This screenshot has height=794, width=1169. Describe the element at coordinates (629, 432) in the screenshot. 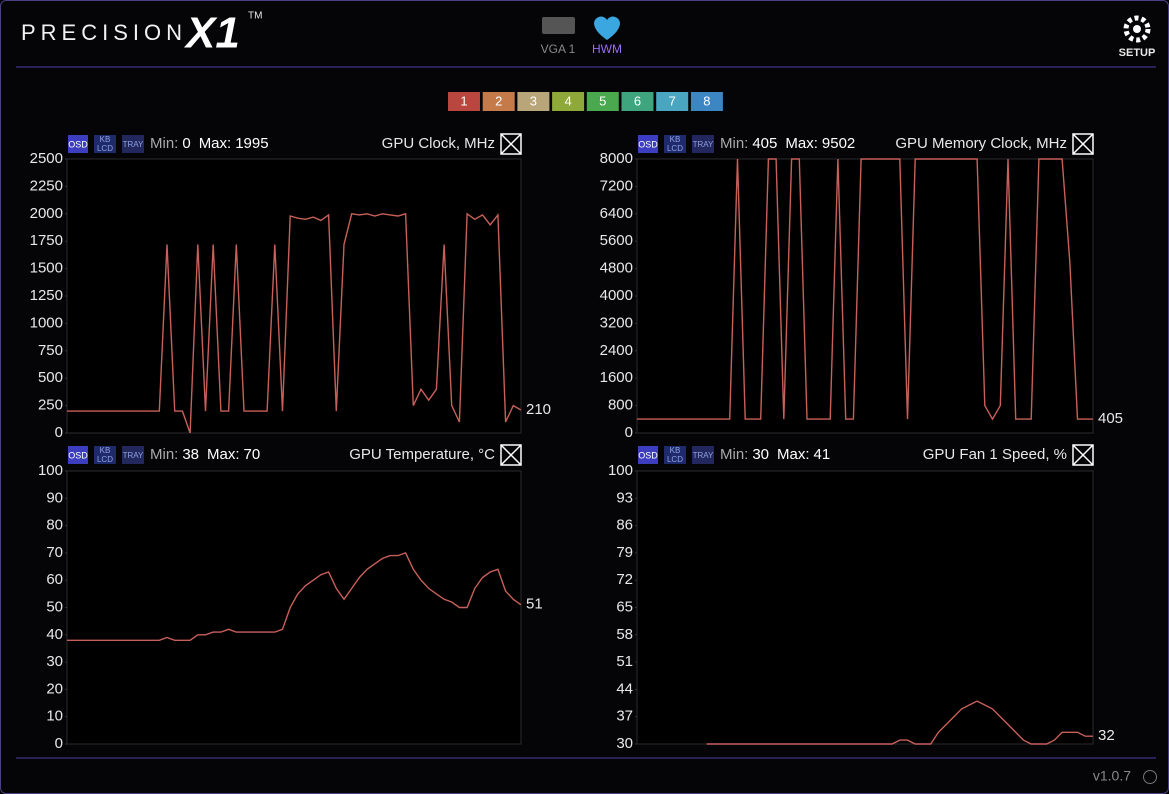

I see `y-tick-label: 0` at that location.